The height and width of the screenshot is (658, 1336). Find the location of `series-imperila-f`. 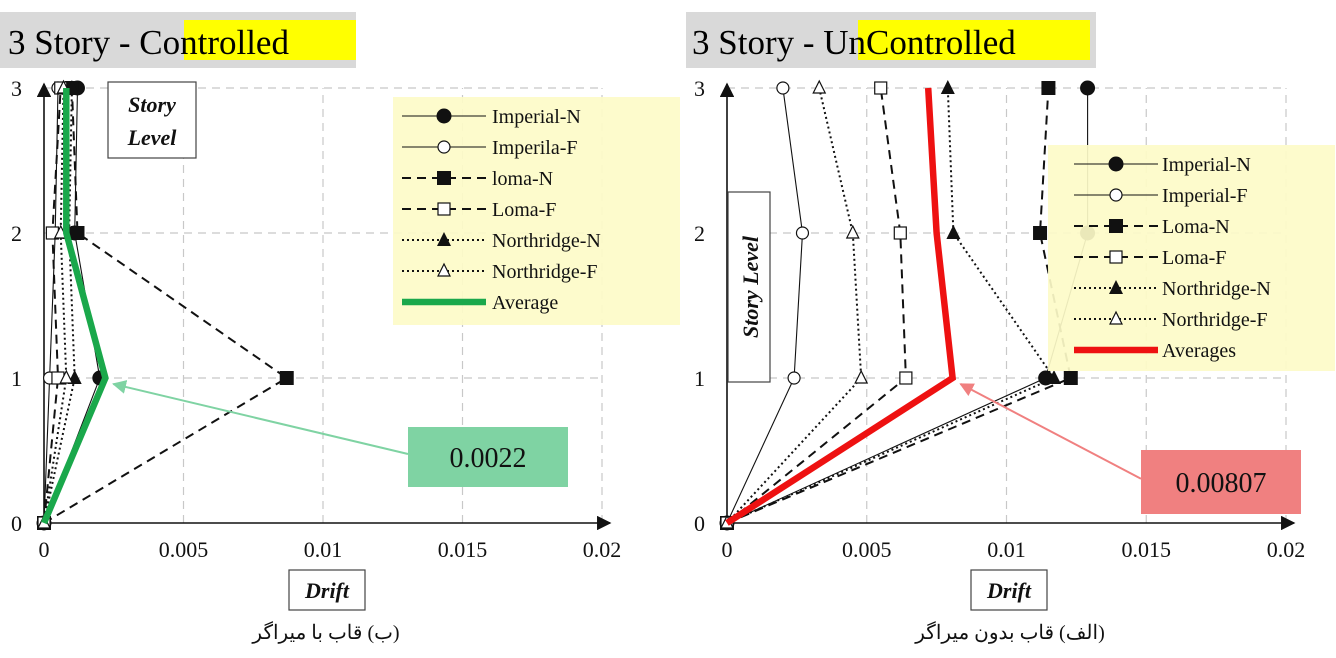

series-imperila-f is located at coordinates (51, 305).